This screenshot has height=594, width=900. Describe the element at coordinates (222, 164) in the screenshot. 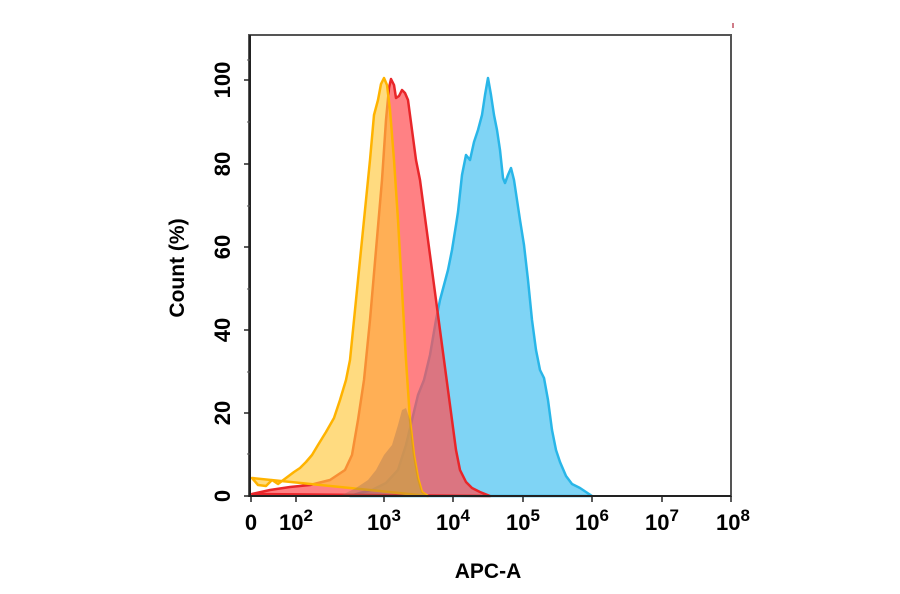

I see `y-tick-label: 80` at that location.